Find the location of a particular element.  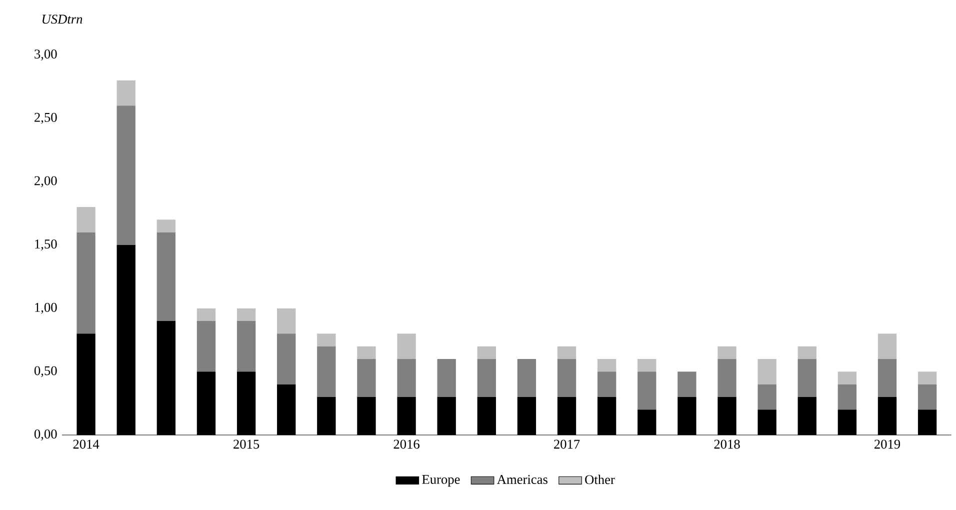

y-tick-label: 2,50 is located at coordinates (45, 118).